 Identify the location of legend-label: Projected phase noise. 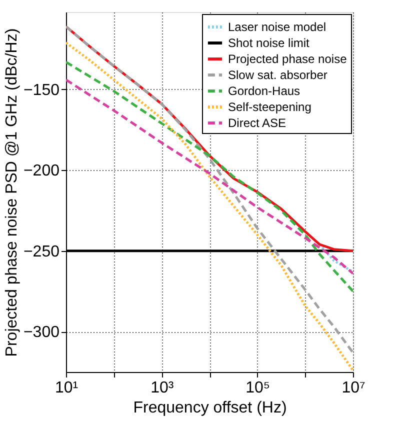
(288, 59).